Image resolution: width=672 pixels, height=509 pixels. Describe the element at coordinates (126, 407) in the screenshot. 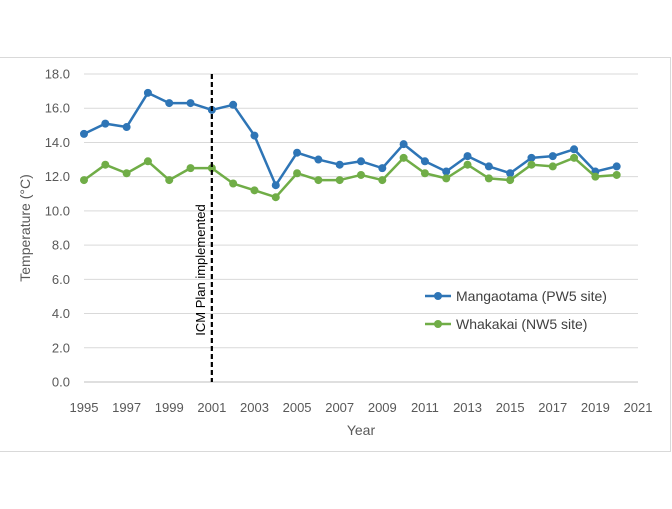

I see `x-tick-label: 1997` at that location.